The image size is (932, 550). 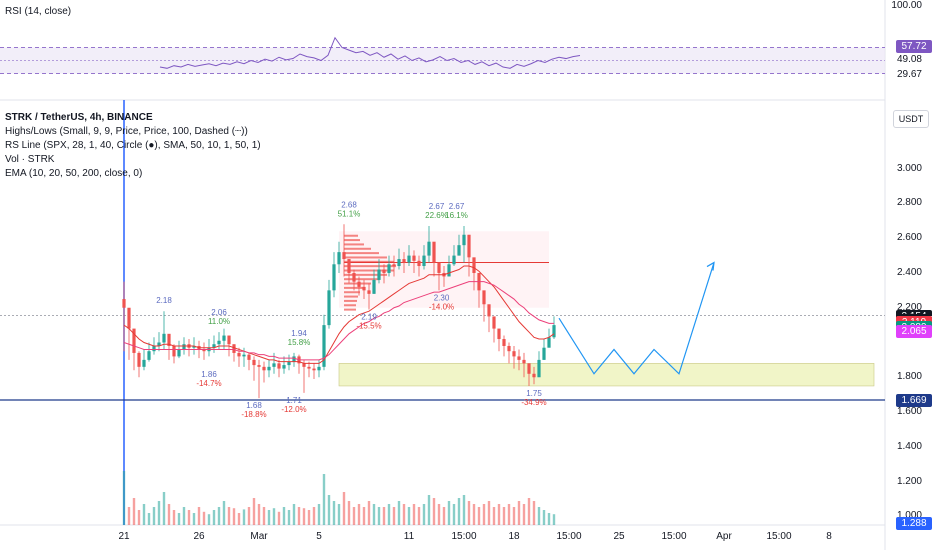 What do you see at coordinates (299, 333) in the screenshot?
I see `high-price-label: 1.94` at bounding box center [299, 333].